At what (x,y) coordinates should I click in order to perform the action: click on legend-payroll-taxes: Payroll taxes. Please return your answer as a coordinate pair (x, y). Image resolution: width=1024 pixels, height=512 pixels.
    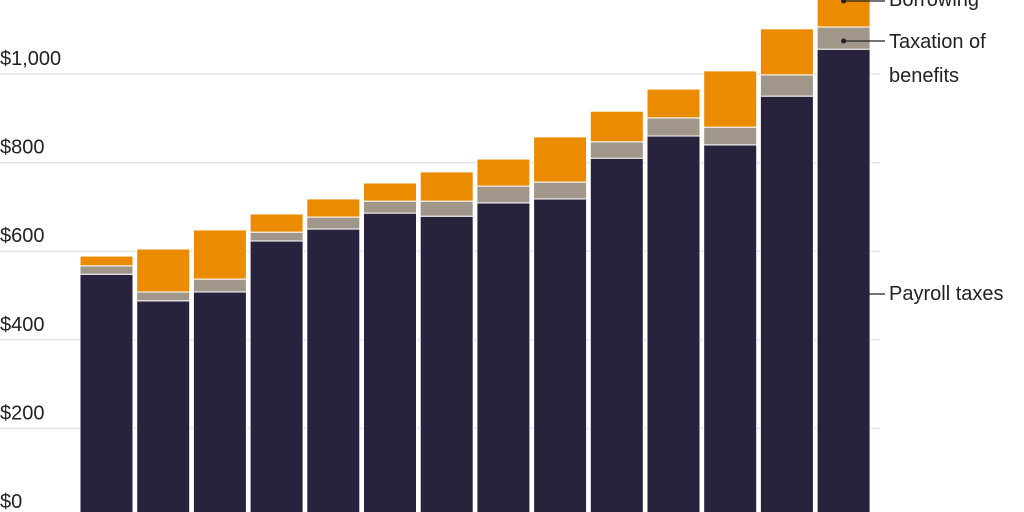
    Looking at the image, I should click on (946, 294).